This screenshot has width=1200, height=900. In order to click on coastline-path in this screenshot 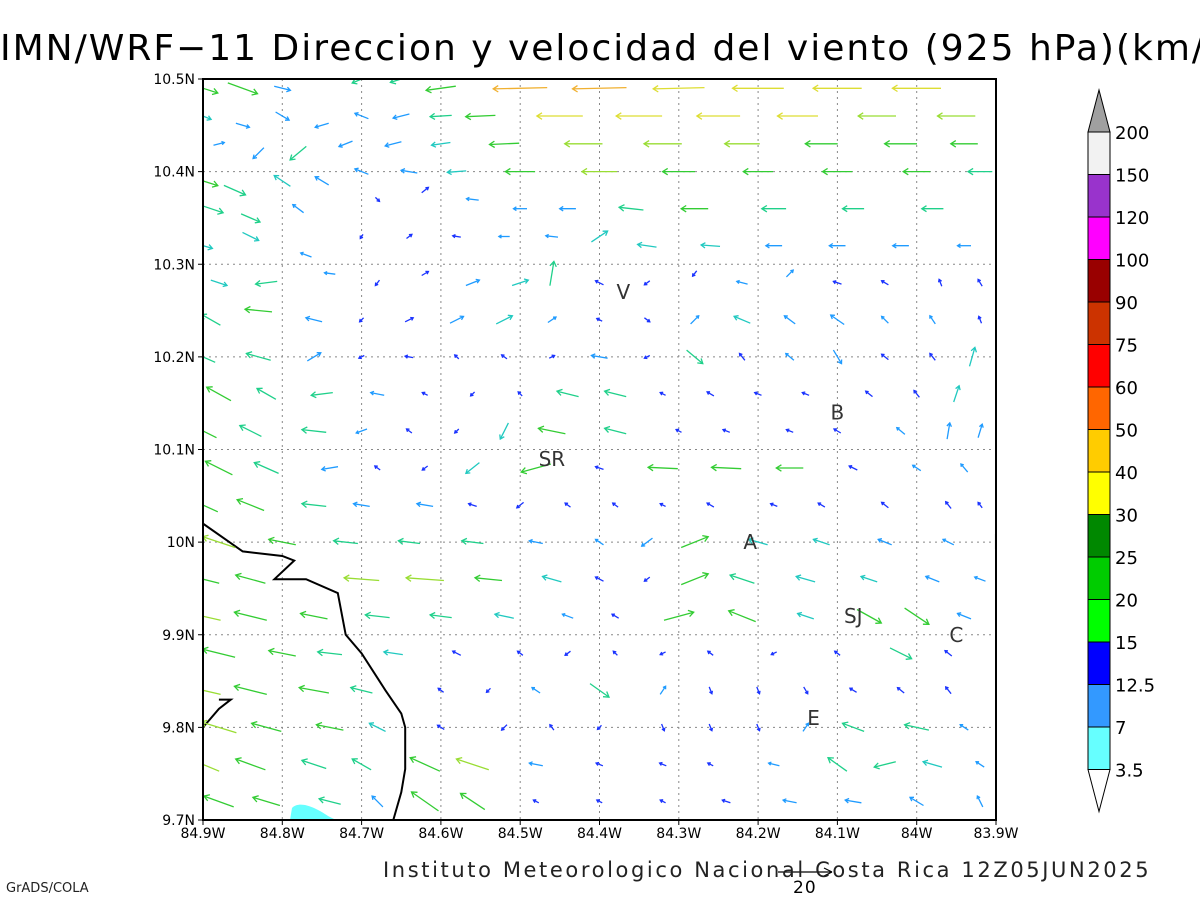, I will do `click(305, 671)`.